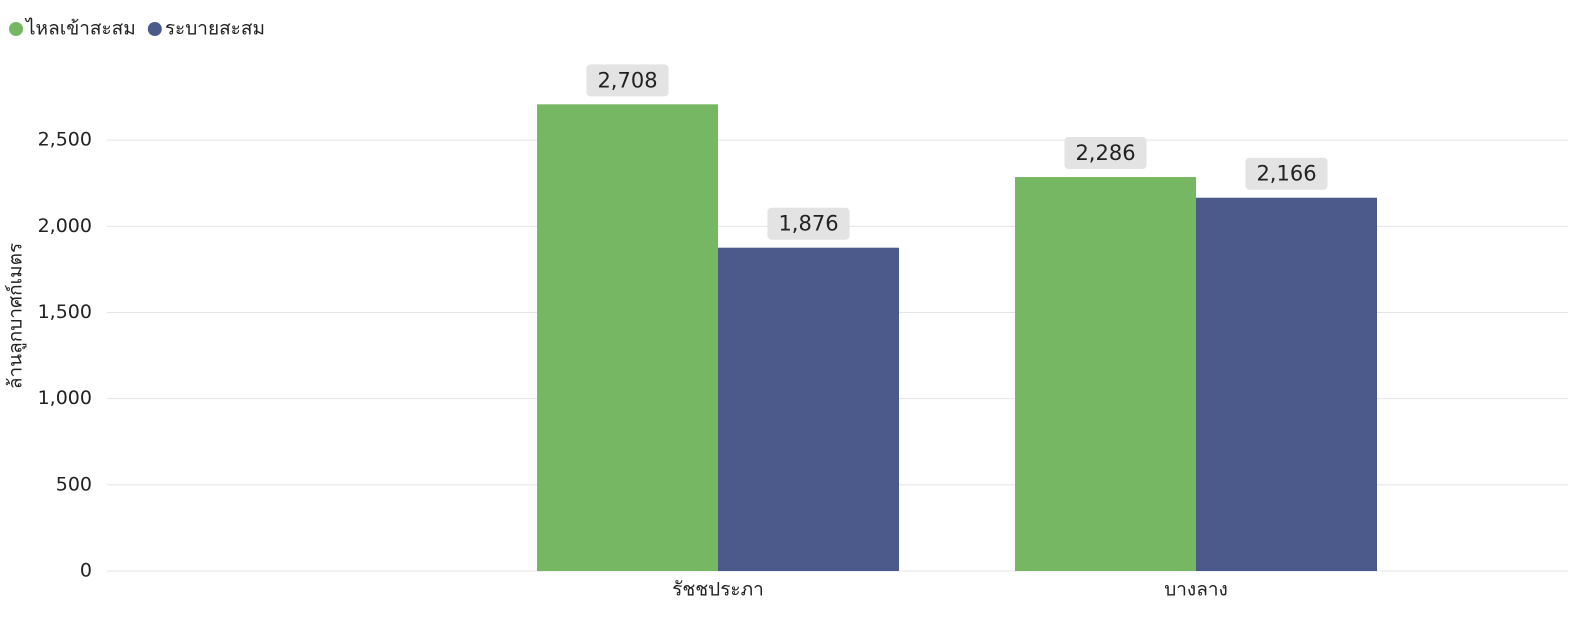  What do you see at coordinates (65, 312) in the screenshot?
I see `y-tick-label: 1,500` at bounding box center [65, 312].